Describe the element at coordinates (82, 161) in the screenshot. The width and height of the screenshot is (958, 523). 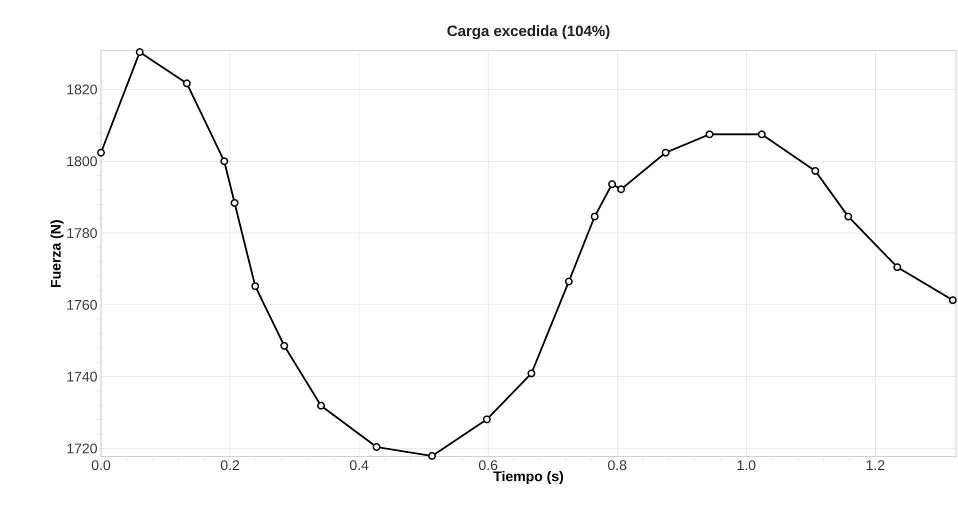
I see `y-tick-label: 1800` at that location.